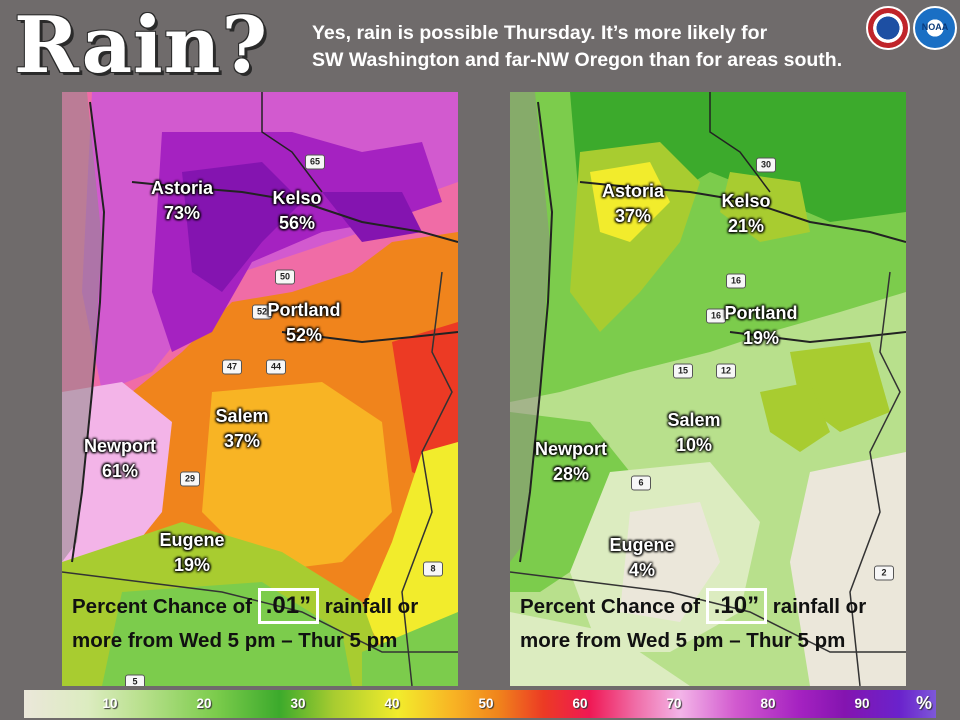  Describe the element at coordinates (232, 367) in the screenshot. I see `highway-shield: 47` at that location.